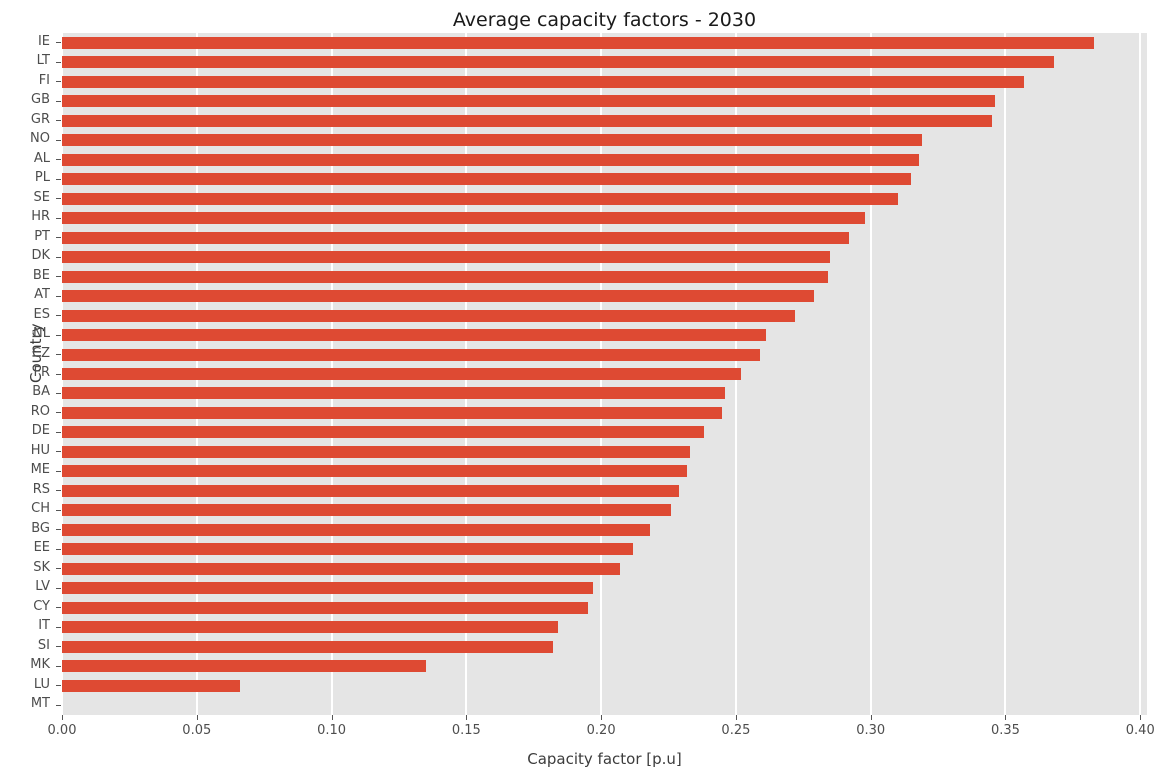 The height and width of the screenshot is (780, 1162). What do you see at coordinates (1005, 730) in the screenshot?
I see `x-tick-label-0.35: 0.35` at bounding box center [1005, 730].